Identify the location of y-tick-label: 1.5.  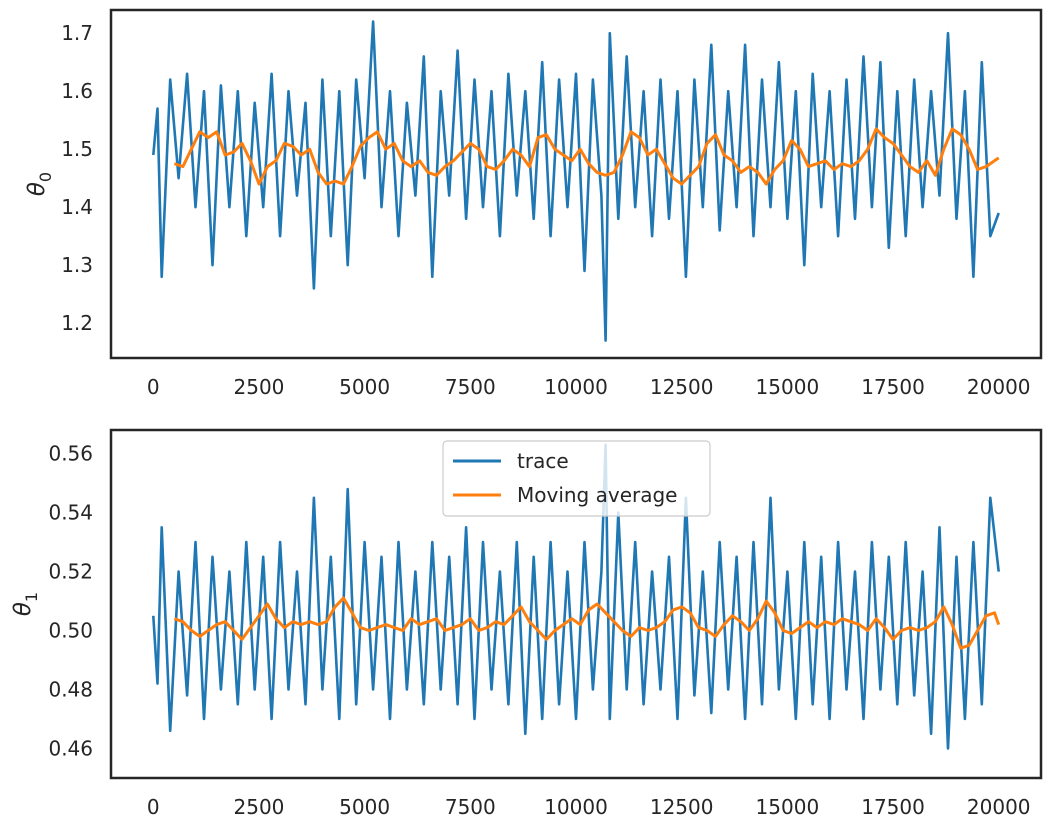
(77, 149).